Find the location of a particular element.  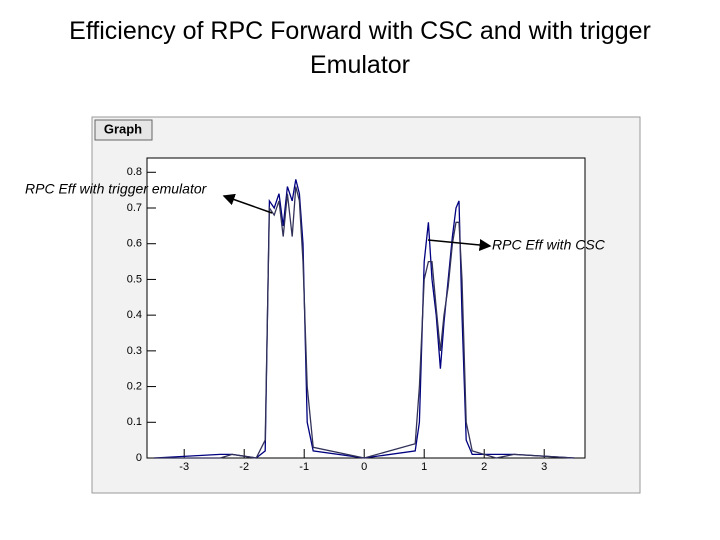

y-tick-label: 0.4 is located at coordinates (134, 315).